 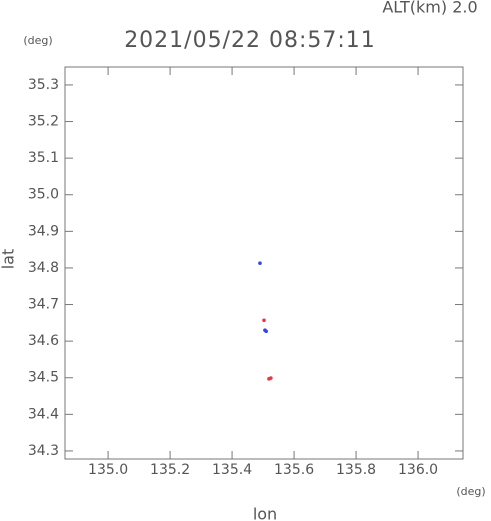 What do you see at coordinates (37, 40) in the screenshot?
I see `y-unit: (deg)` at bounding box center [37, 40].